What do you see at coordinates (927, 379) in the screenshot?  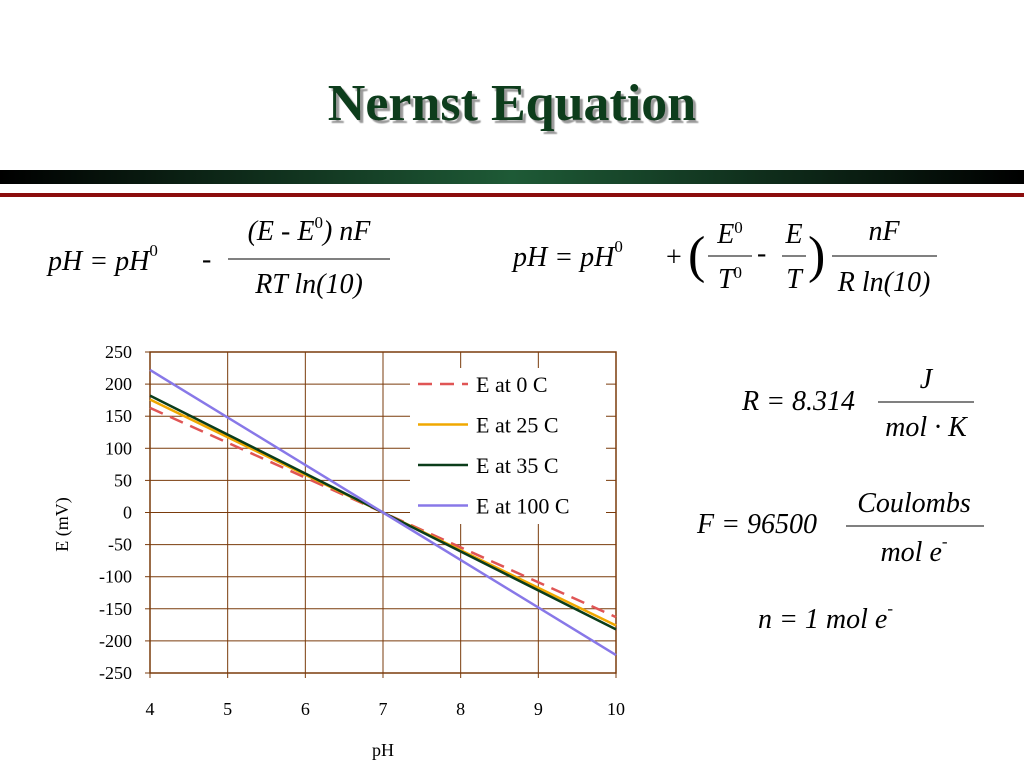 I see `svg-text: J` at bounding box center [927, 379].